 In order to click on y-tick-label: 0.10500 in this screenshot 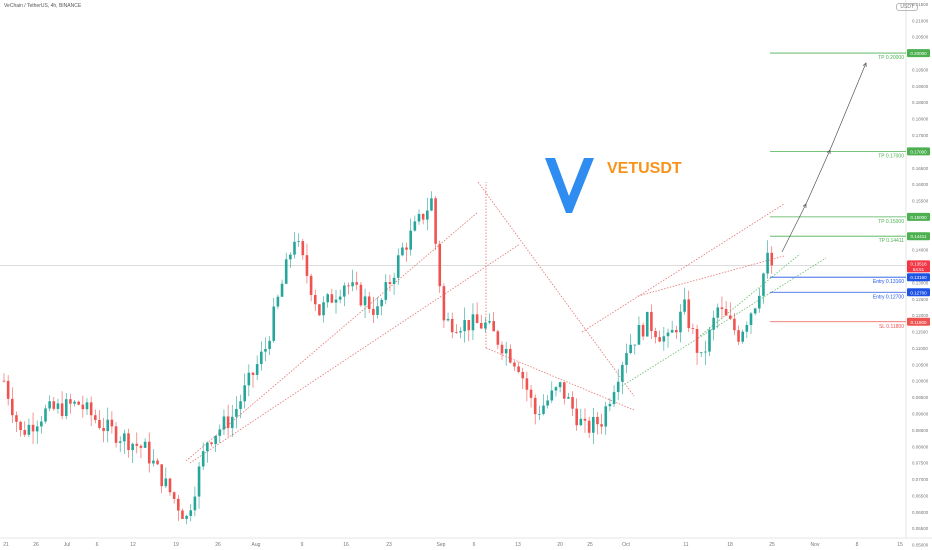, I will do `click(920, 364)`.